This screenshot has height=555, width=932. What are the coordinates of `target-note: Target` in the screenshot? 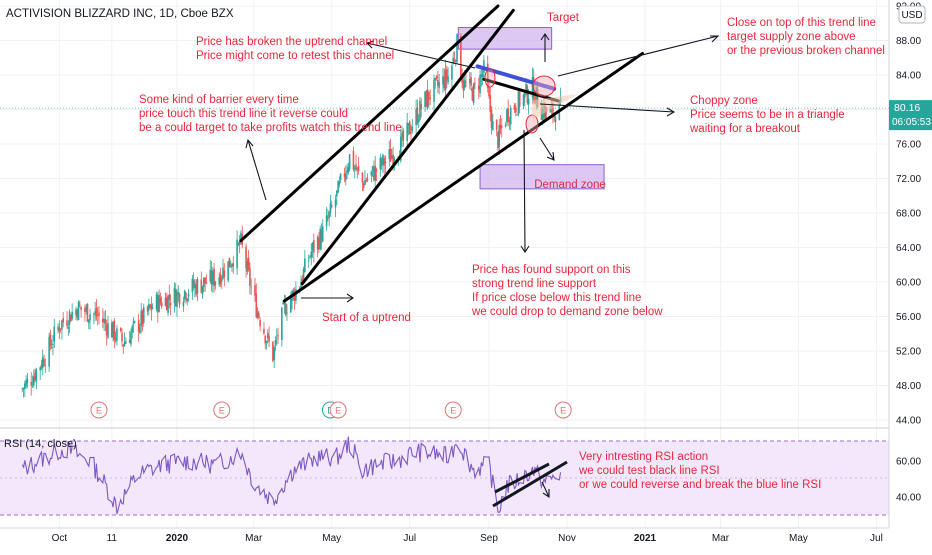 It's located at (563, 18).